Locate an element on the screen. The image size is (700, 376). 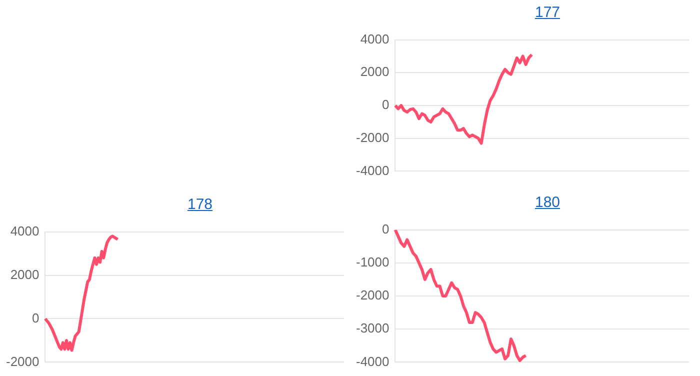
chart-title: 178 is located at coordinates (200, 205).